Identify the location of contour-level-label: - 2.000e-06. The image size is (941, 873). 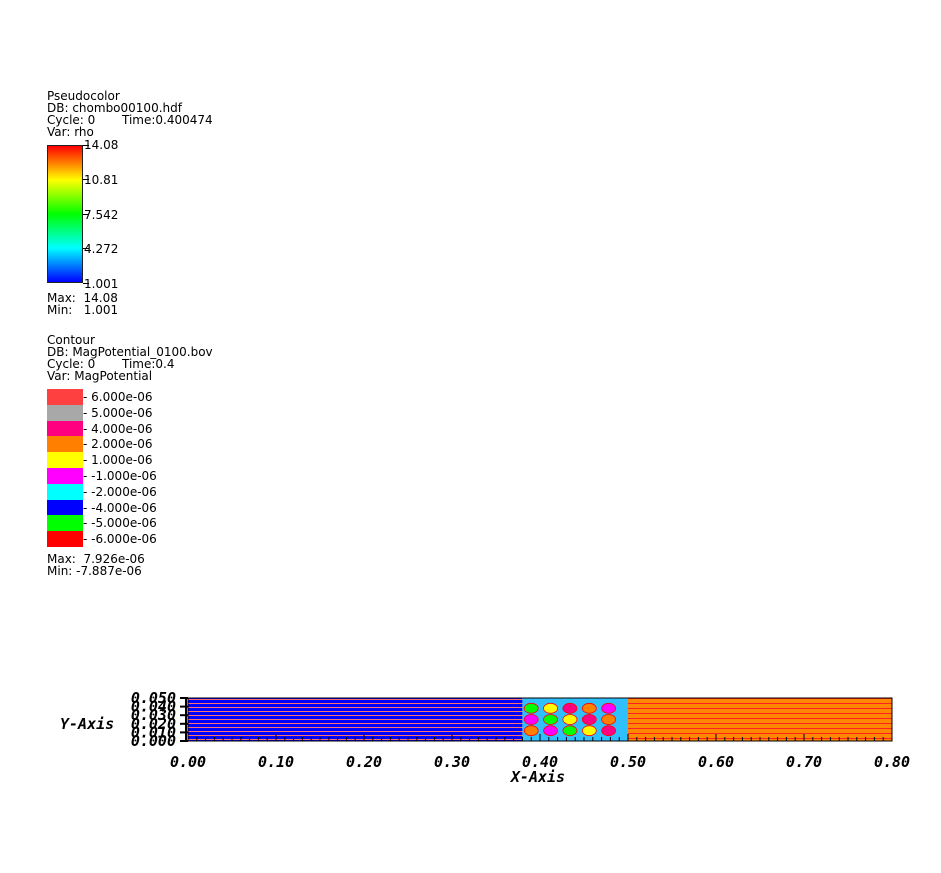
(118, 444).